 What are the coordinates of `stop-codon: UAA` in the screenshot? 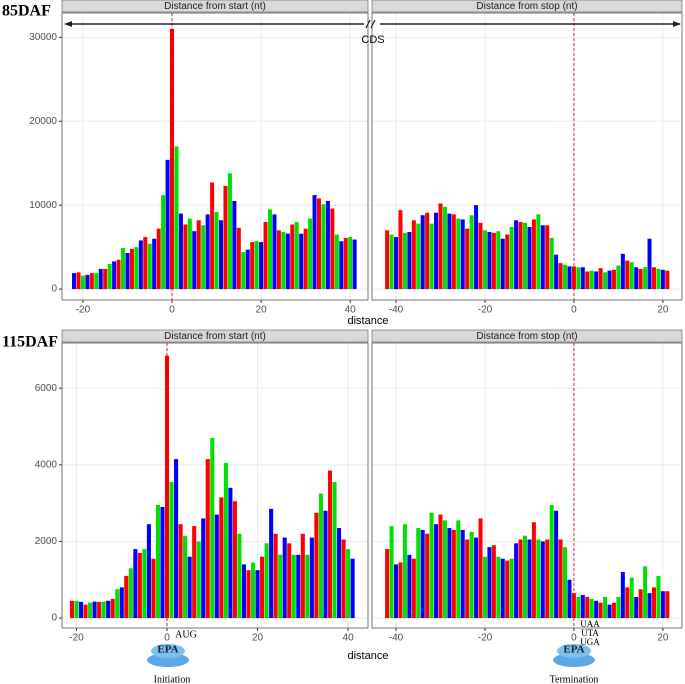 It's located at (590, 624).